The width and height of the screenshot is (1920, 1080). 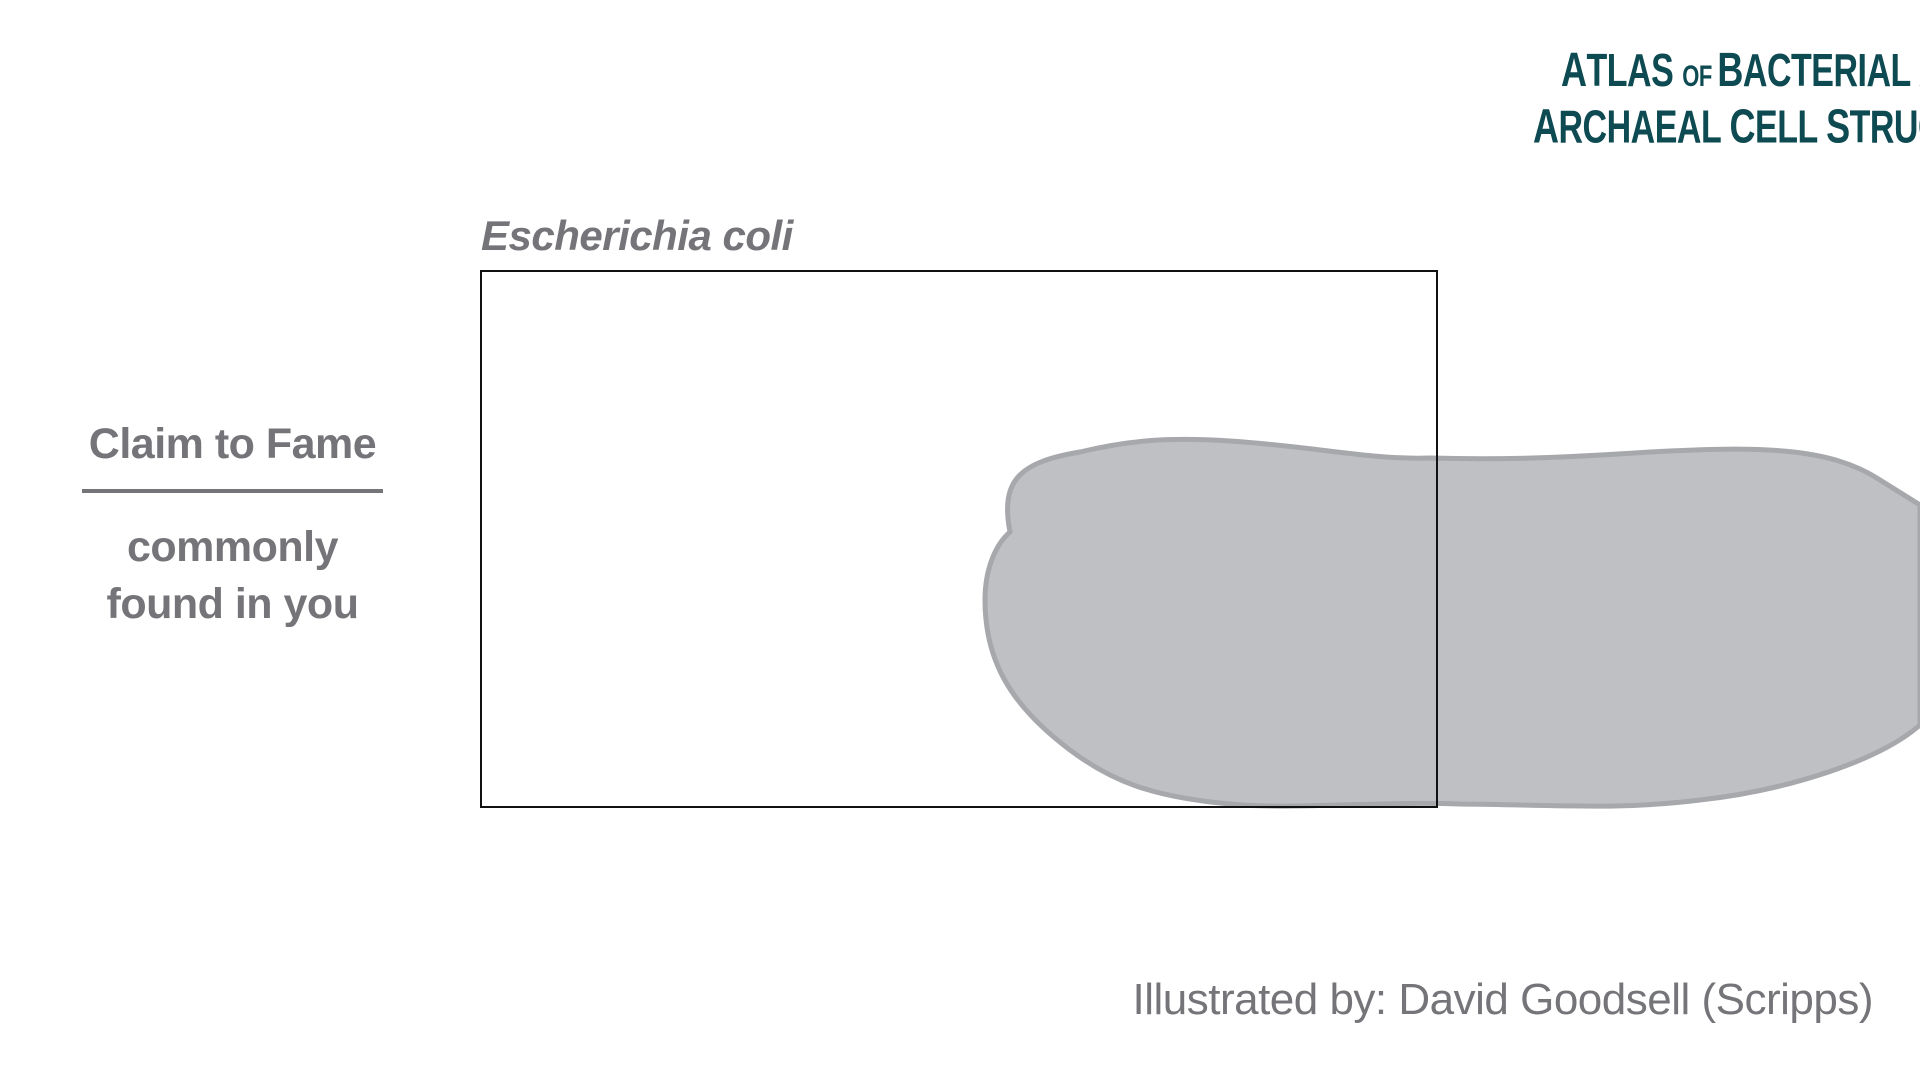 What do you see at coordinates (1742, 125) in the screenshot?
I see `logo-part: C` at bounding box center [1742, 125].